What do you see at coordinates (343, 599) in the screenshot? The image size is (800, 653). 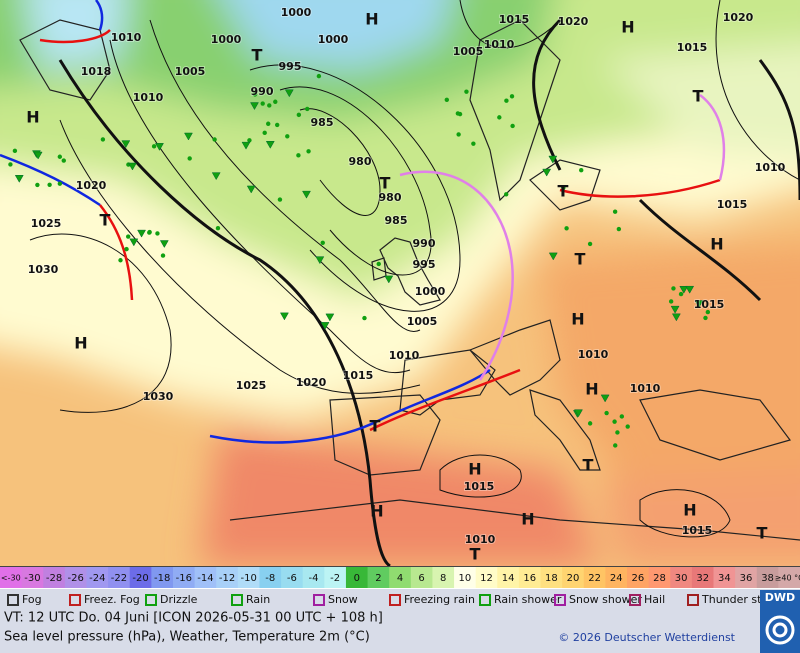 I see `legend-label: Snow` at bounding box center [343, 599].